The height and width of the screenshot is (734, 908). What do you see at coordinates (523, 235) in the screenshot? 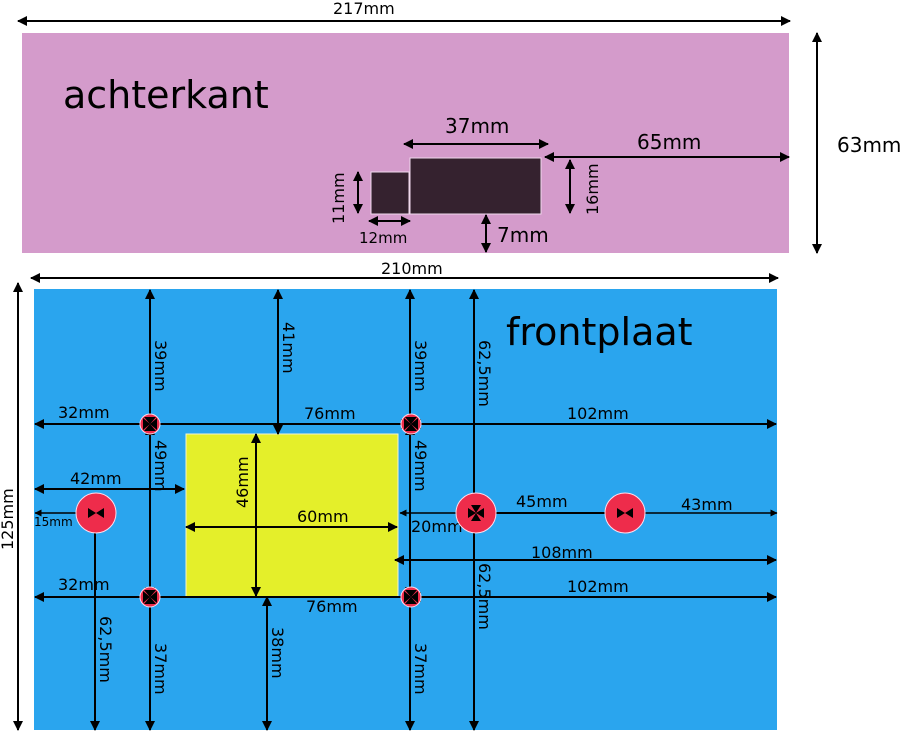
I see `bottom-offset-label: 7mm` at bounding box center [523, 235].